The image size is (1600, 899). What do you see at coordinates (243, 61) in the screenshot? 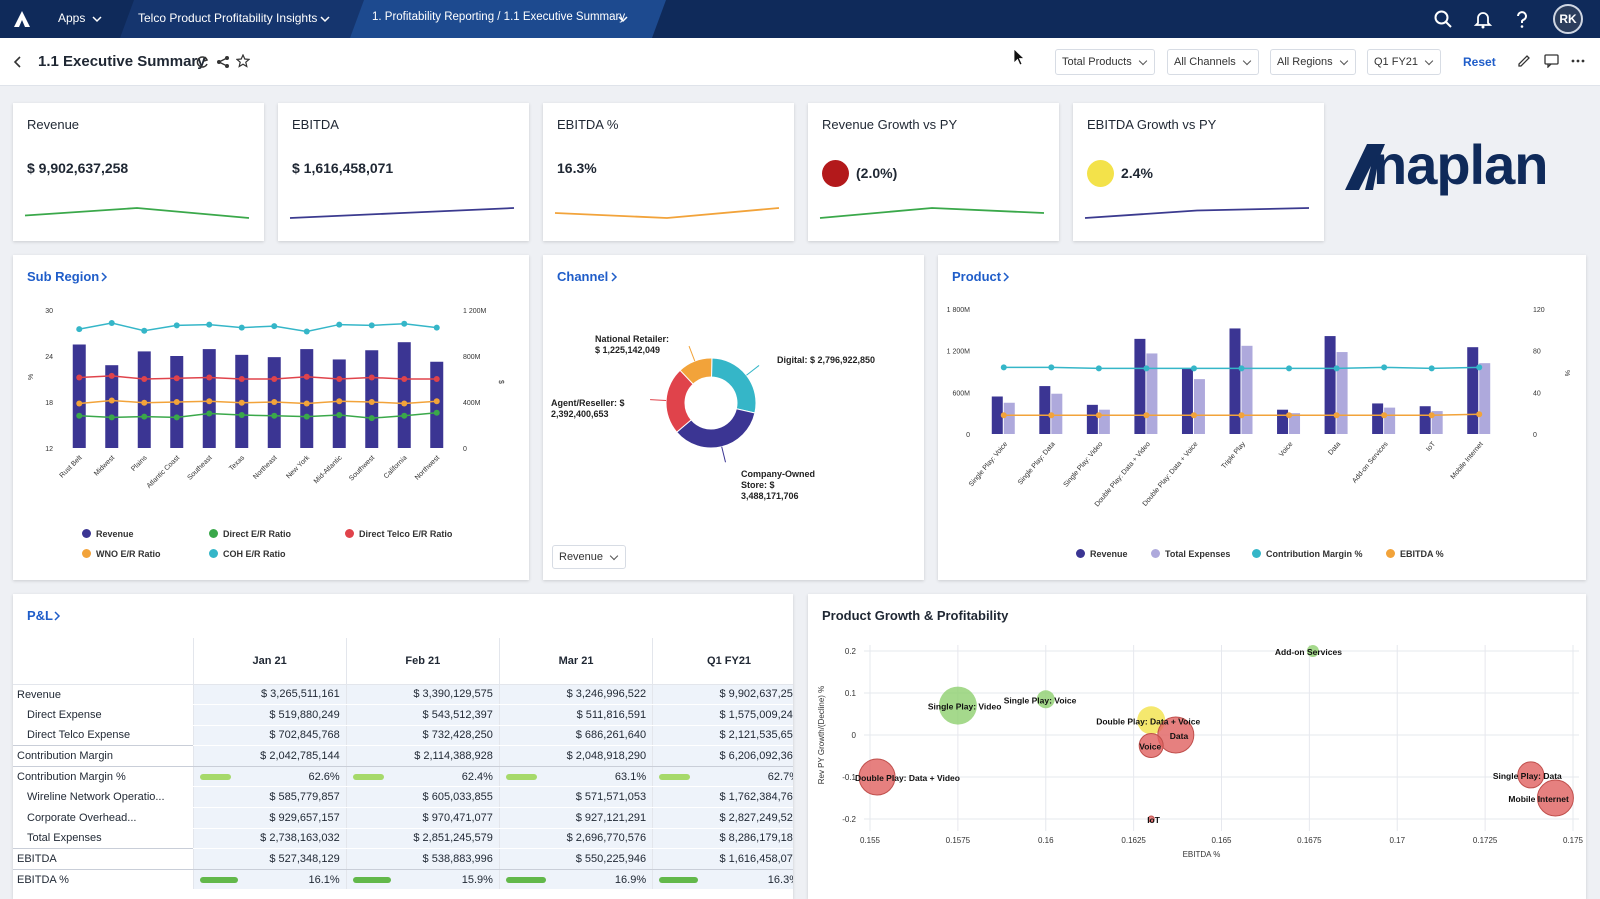
I see `star-icon` at bounding box center [243, 61].